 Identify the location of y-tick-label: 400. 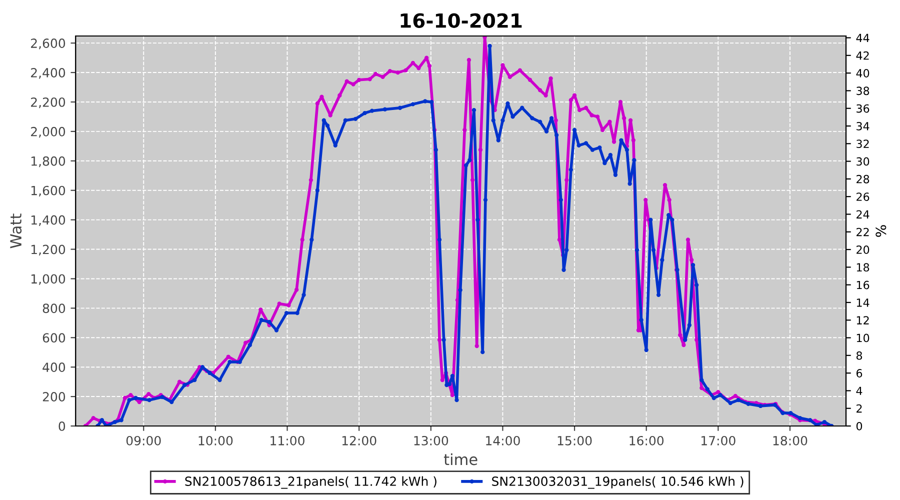
(54, 367).